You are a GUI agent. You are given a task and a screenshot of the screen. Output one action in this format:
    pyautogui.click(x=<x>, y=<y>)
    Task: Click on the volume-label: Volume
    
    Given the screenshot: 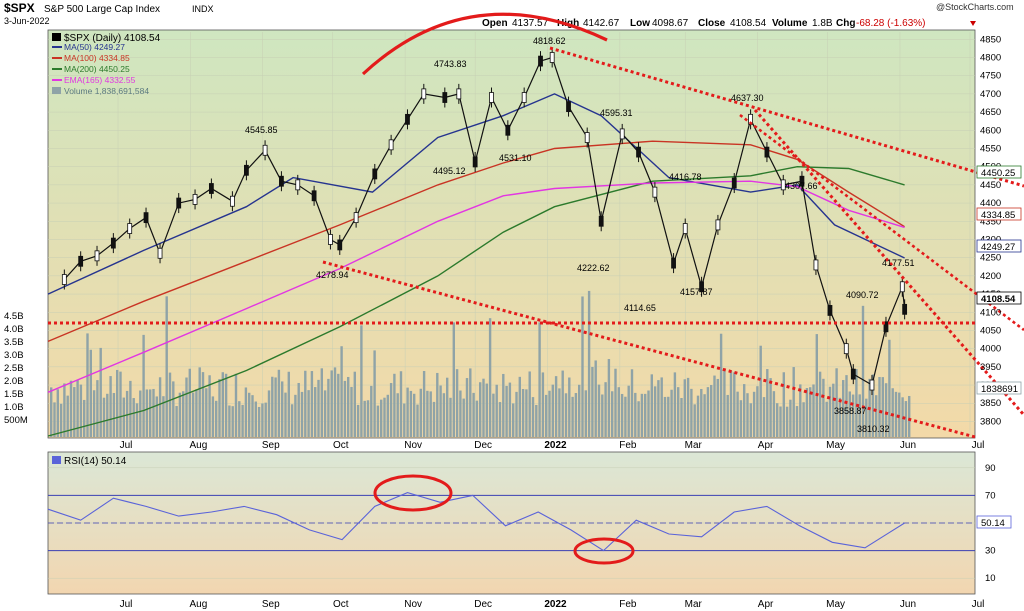 What is the action you would take?
    pyautogui.click(x=790, y=23)
    